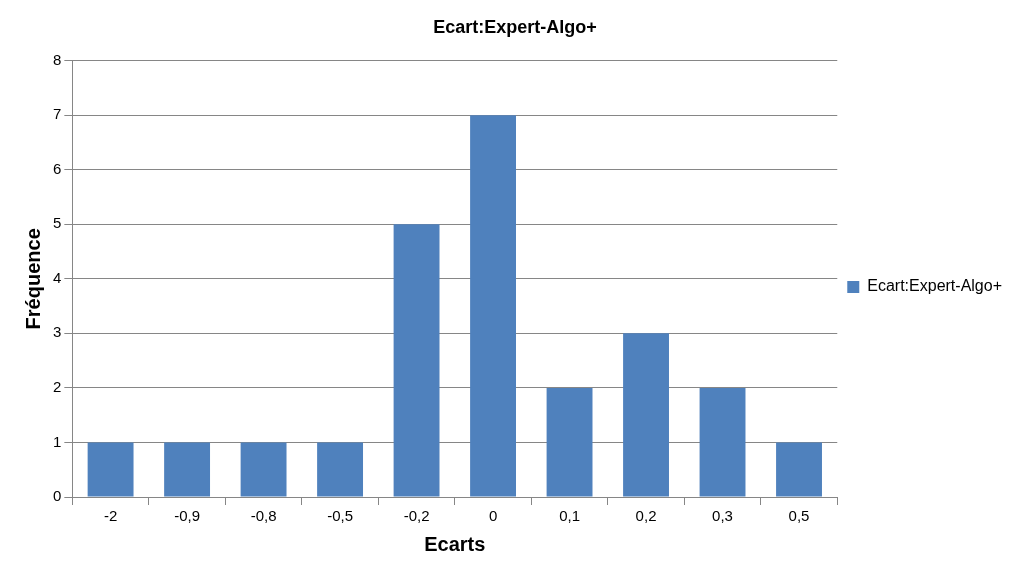 The image size is (1030, 574). I want to click on x-tick-label: -0,9, so click(187, 516).